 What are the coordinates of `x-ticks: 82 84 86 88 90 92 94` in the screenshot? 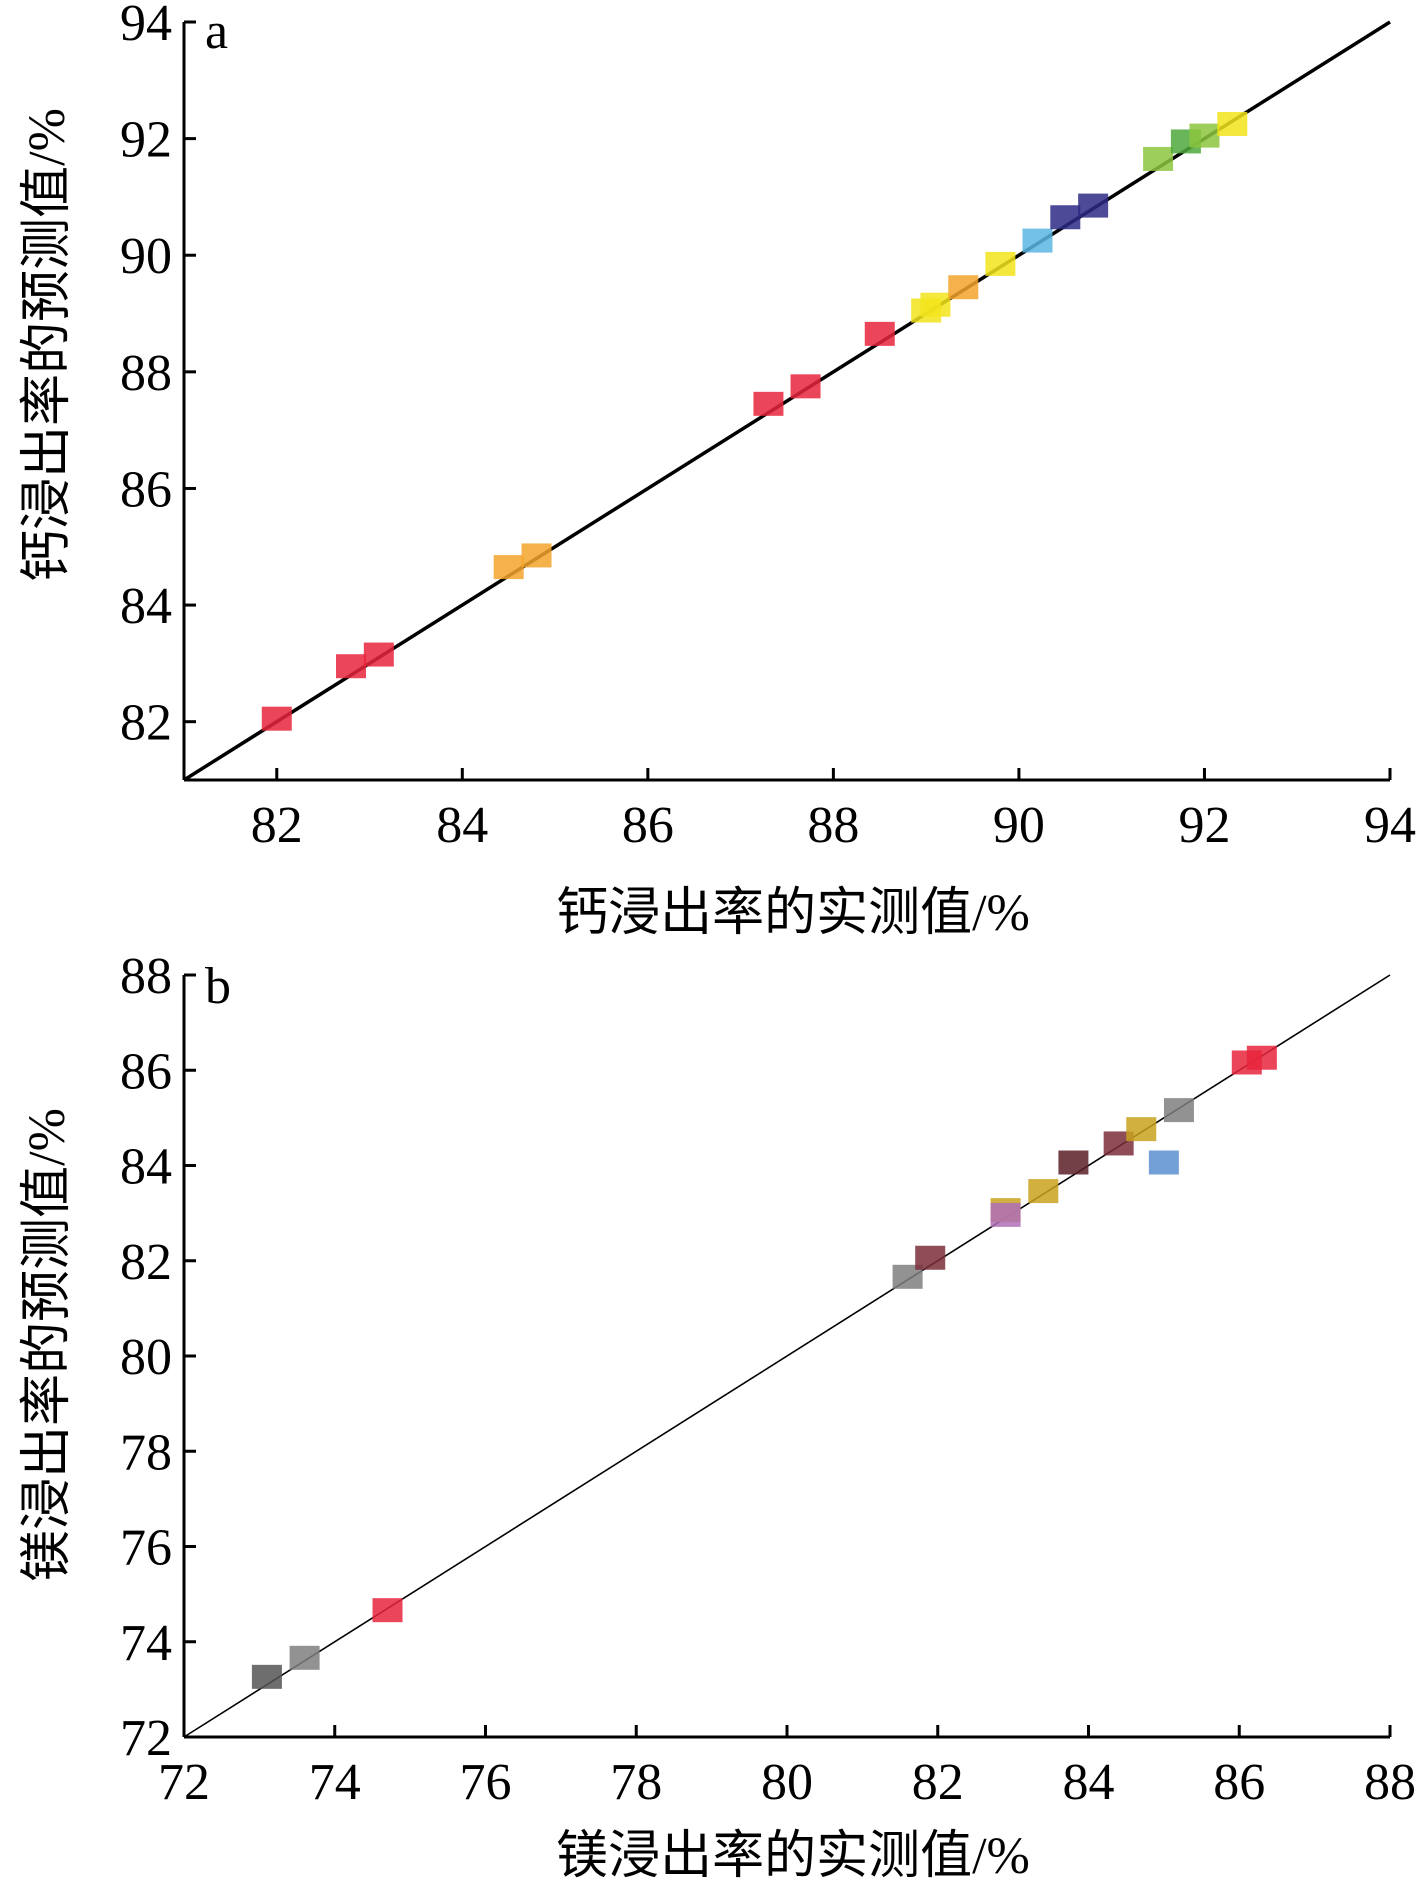 It's located at (833, 811).